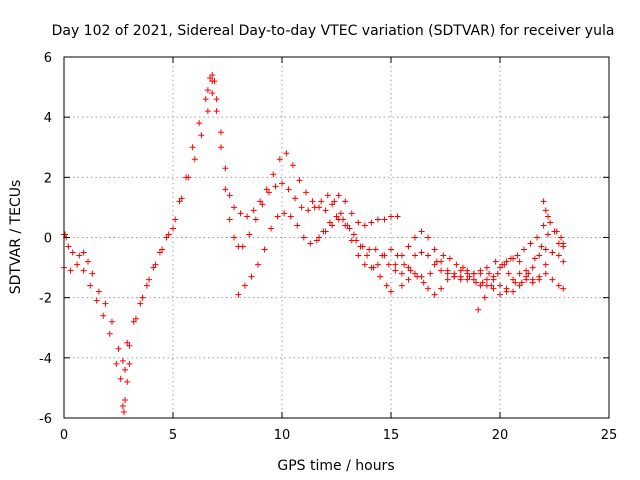  I want to click on y-tick-label: 6, so click(48, 58).